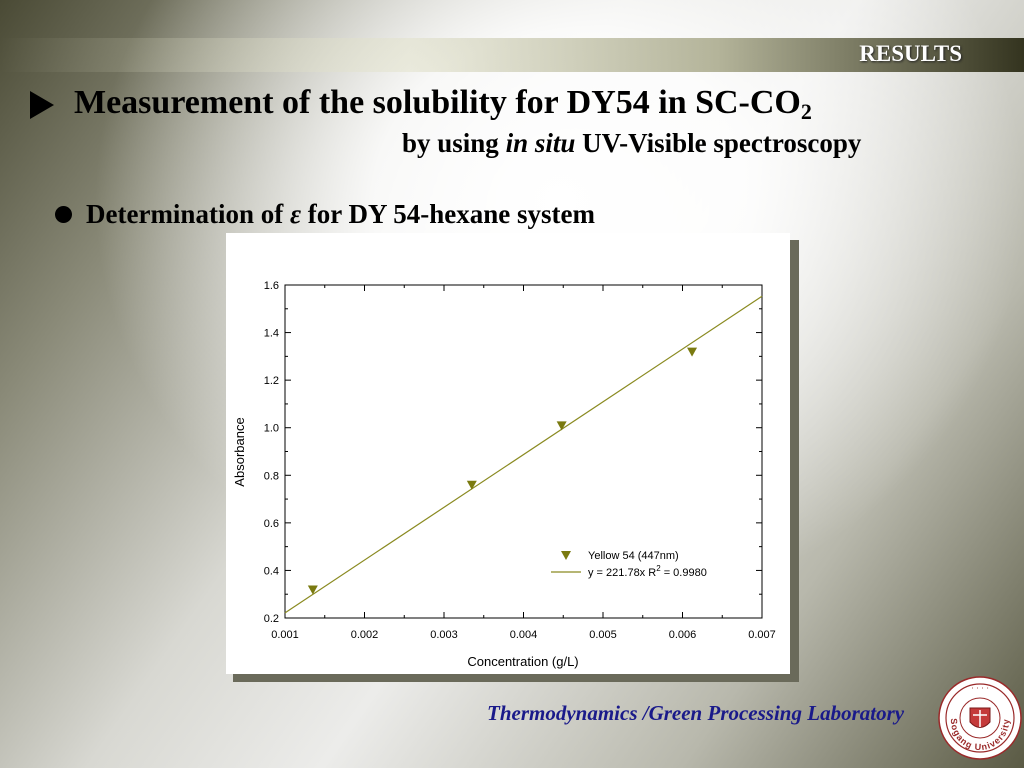  I want to click on y-tick-label: 0.6, so click(271, 524).